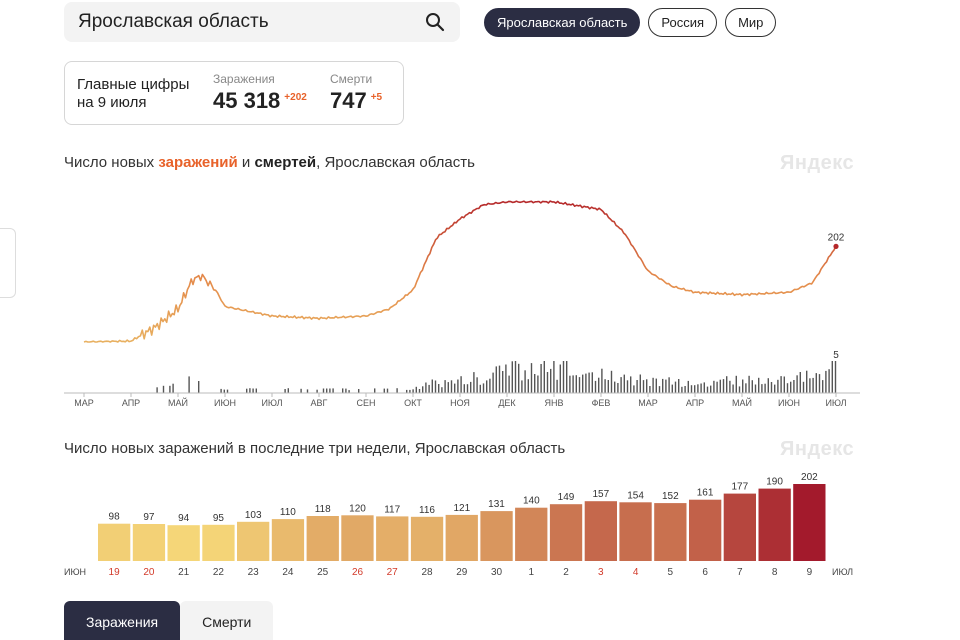 The image size is (960, 640). What do you see at coordinates (122, 620) in the screenshot?
I see `tab-infections: Заражения` at bounding box center [122, 620].